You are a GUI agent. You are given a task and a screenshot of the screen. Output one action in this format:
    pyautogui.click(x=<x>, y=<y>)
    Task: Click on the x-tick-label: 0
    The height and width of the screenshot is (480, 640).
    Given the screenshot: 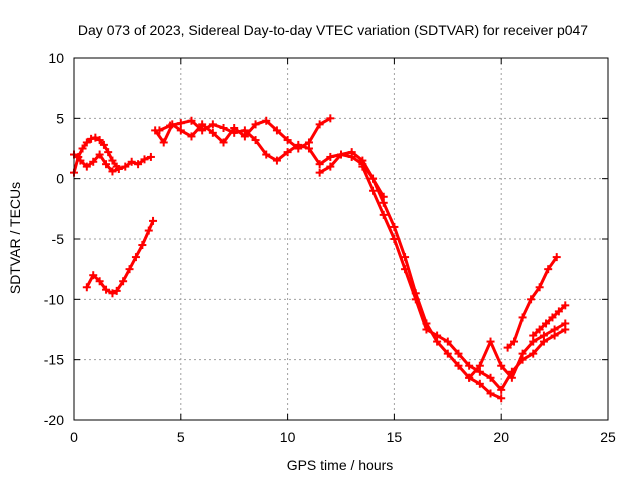 What is the action you would take?
    pyautogui.click(x=74, y=437)
    